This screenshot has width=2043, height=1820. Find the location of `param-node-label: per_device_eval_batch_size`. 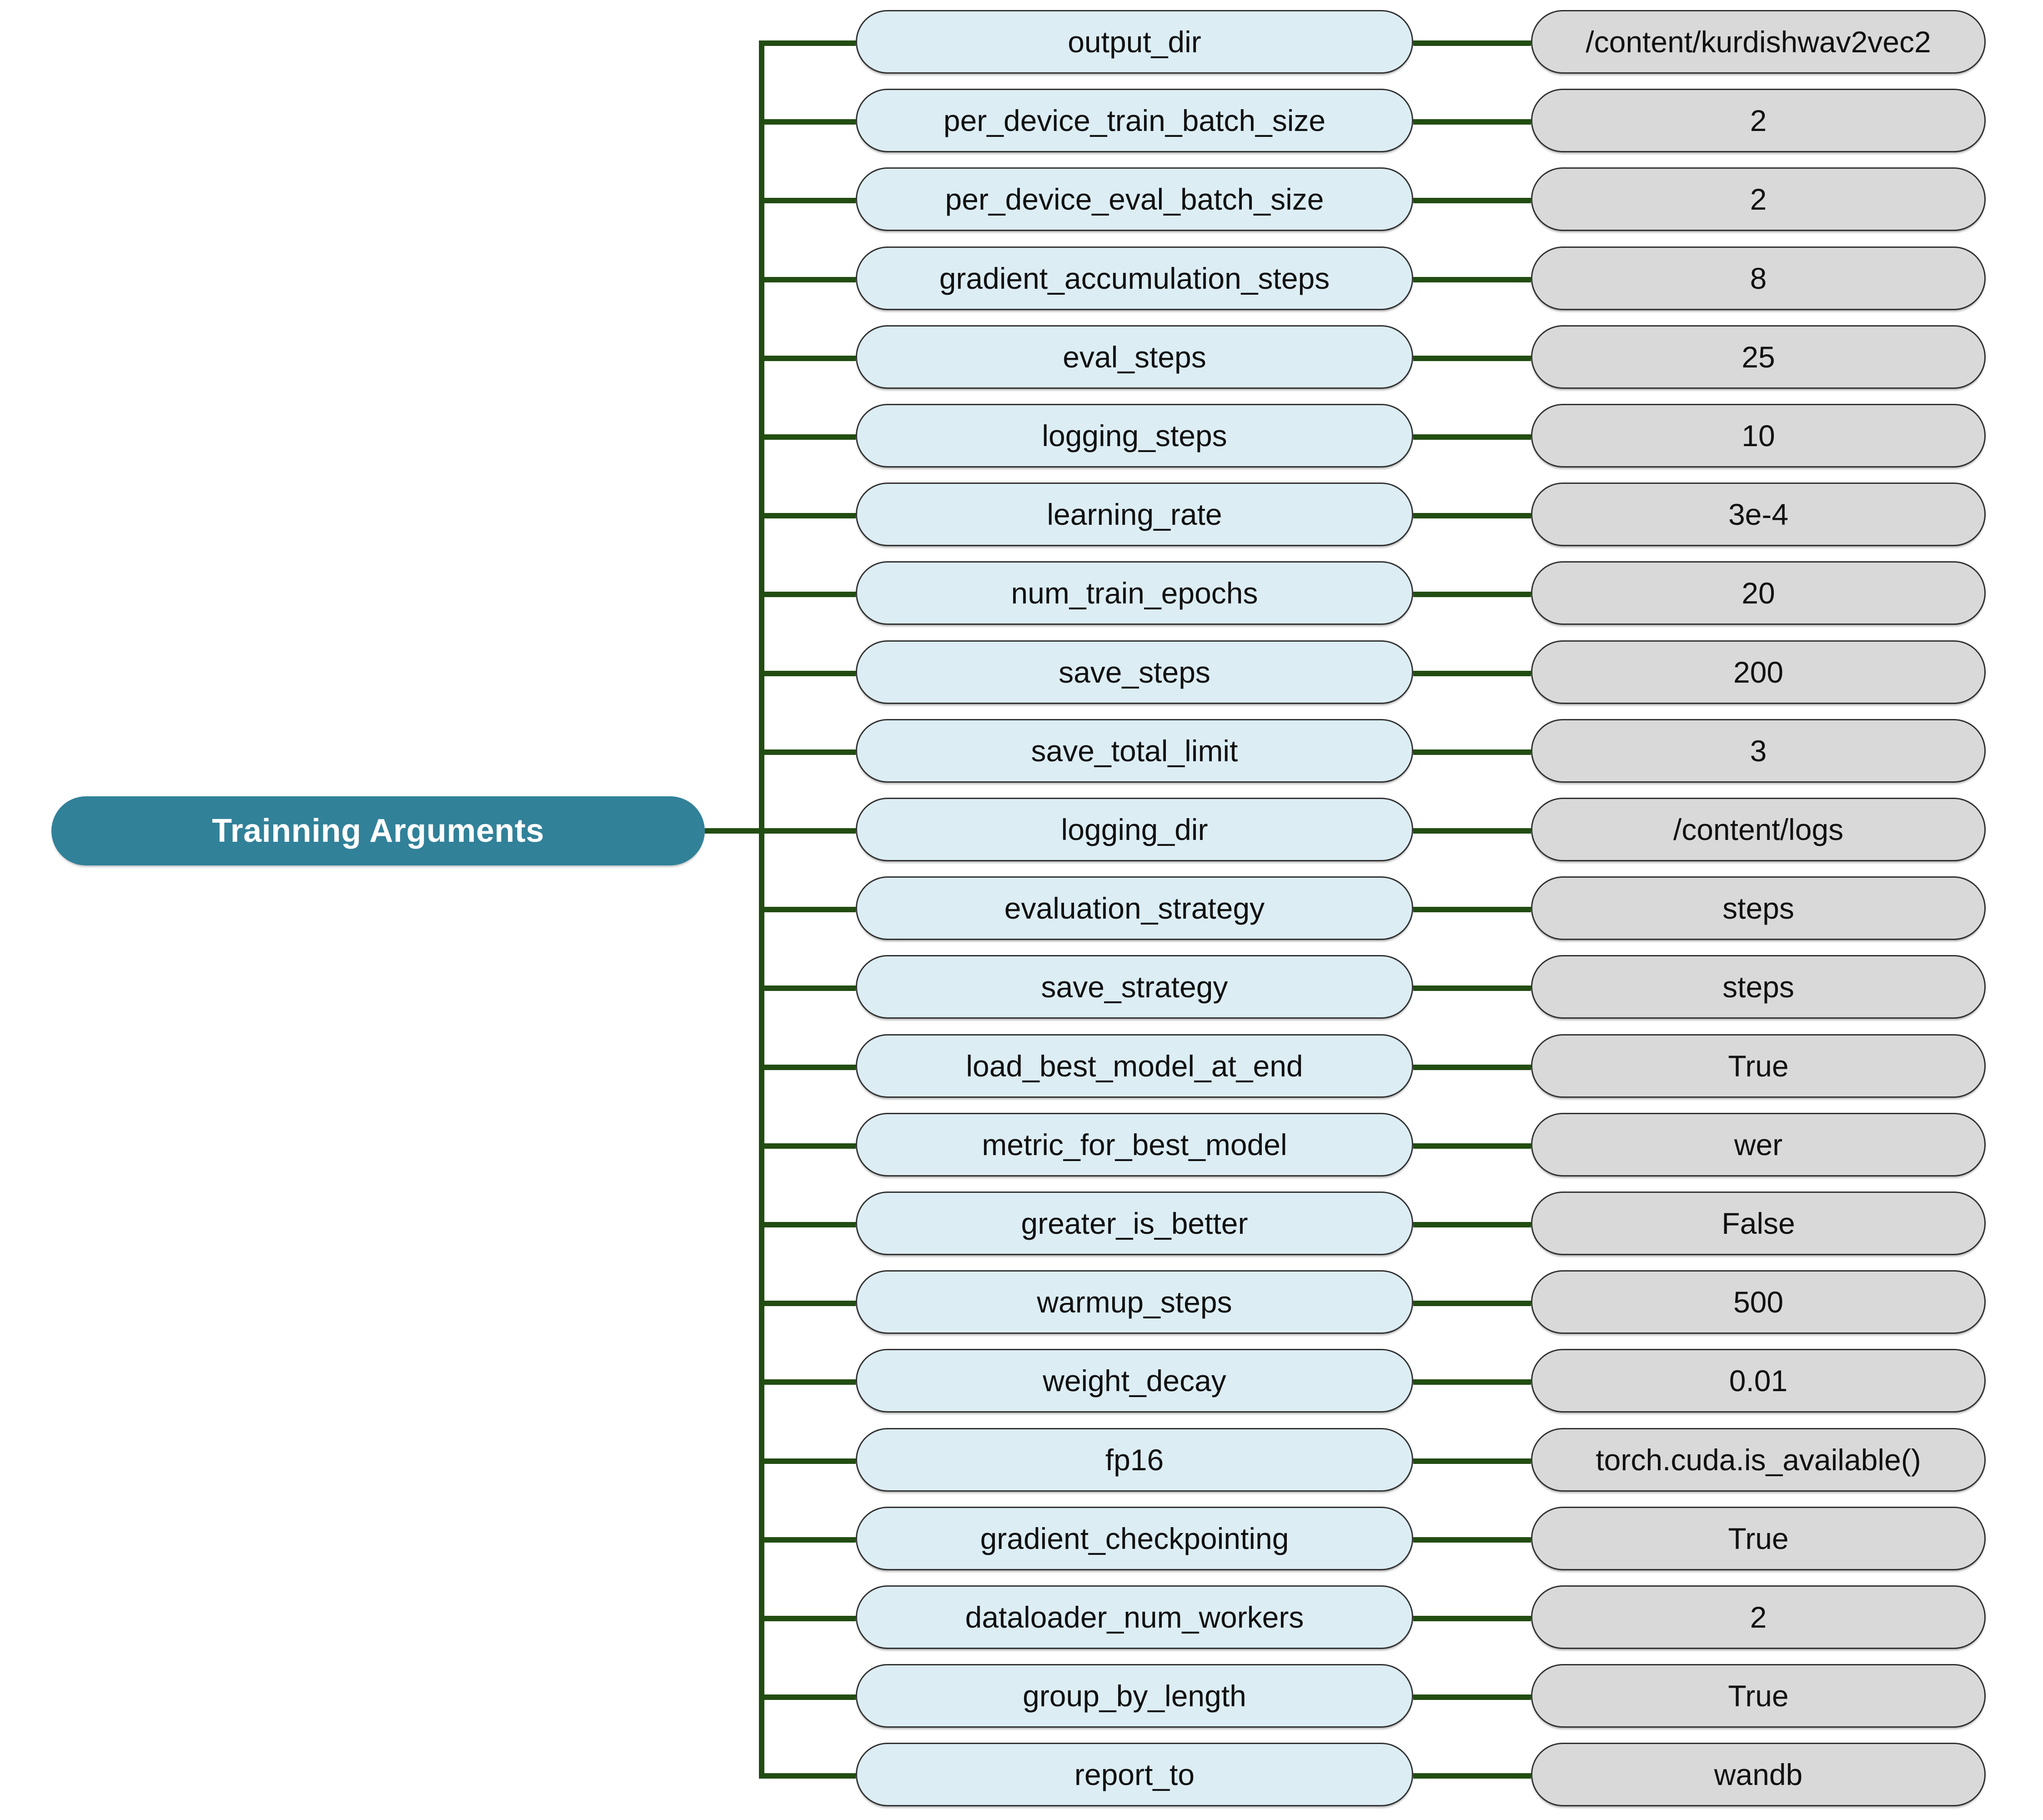

param-node-label: per_device_eval_batch_size is located at coordinates (1134, 199).